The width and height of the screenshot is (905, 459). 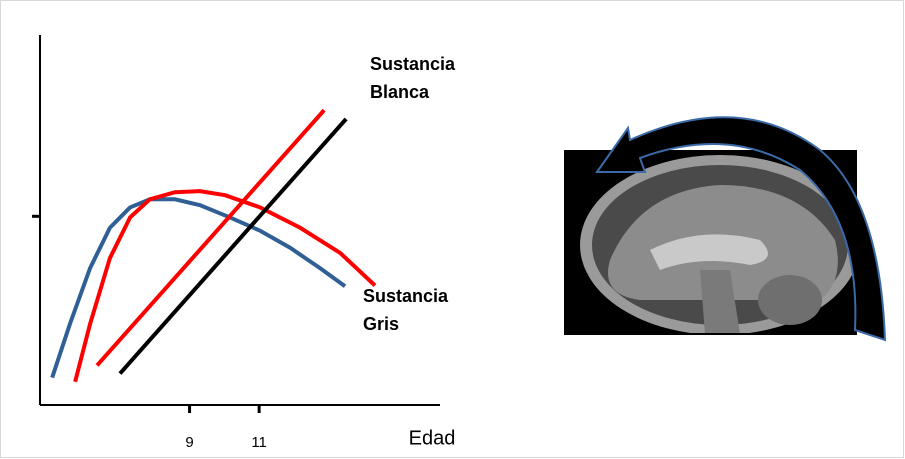 What do you see at coordinates (400, 92) in the screenshot?
I see `annotation: Blanca` at bounding box center [400, 92].